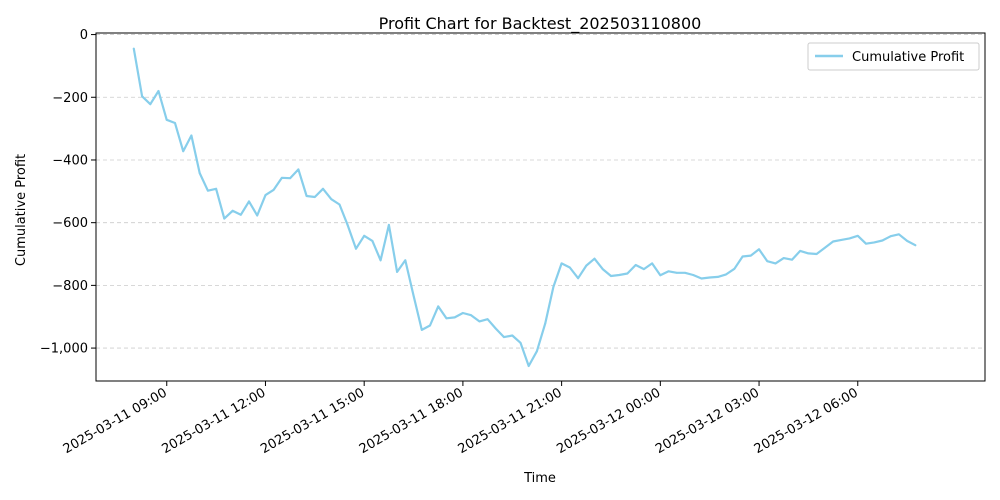 The image size is (1000, 500). What do you see at coordinates (84, 35) in the screenshot?
I see `y-tick-label: 0` at bounding box center [84, 35].